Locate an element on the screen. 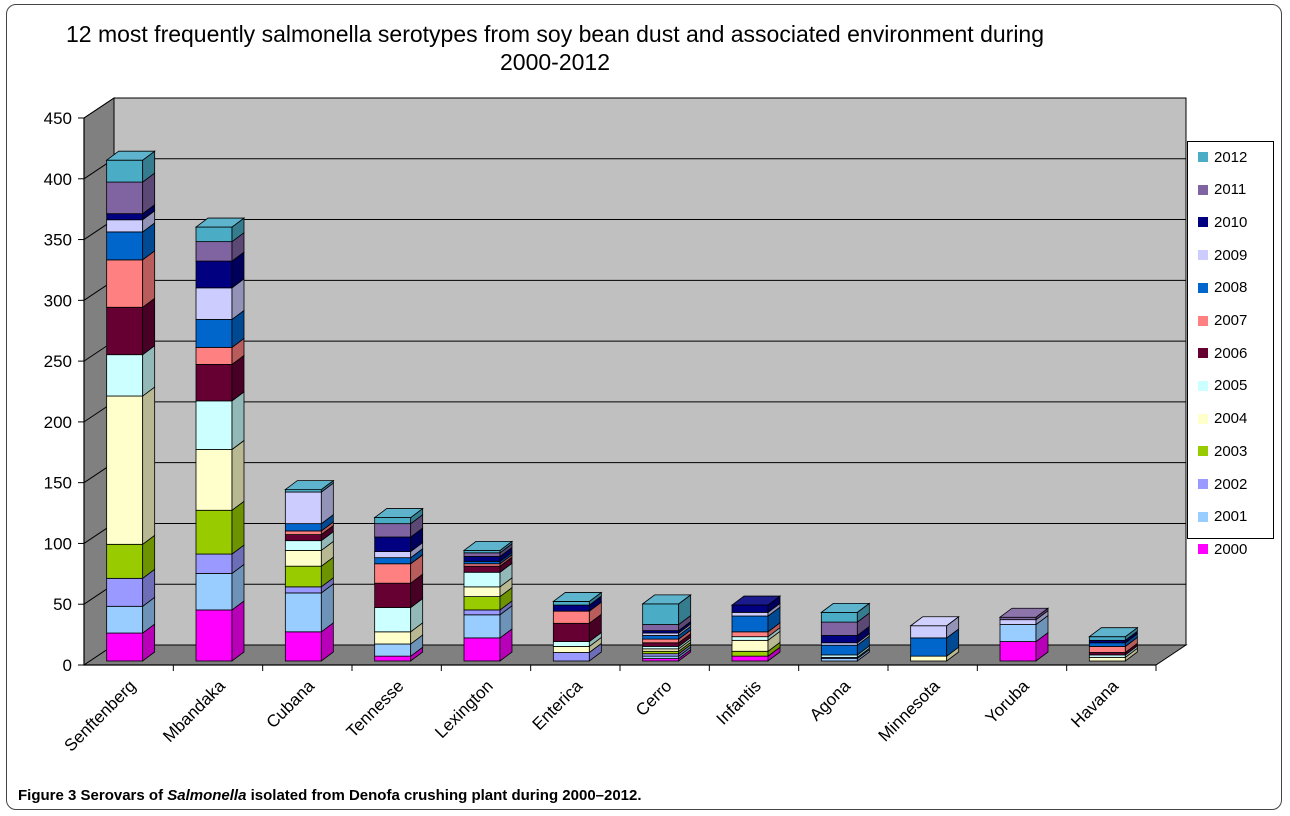 Image resolution: width=1290 pixels, height=816 pixels. legend-item: 2004 is located at coordinates (1222, 419).